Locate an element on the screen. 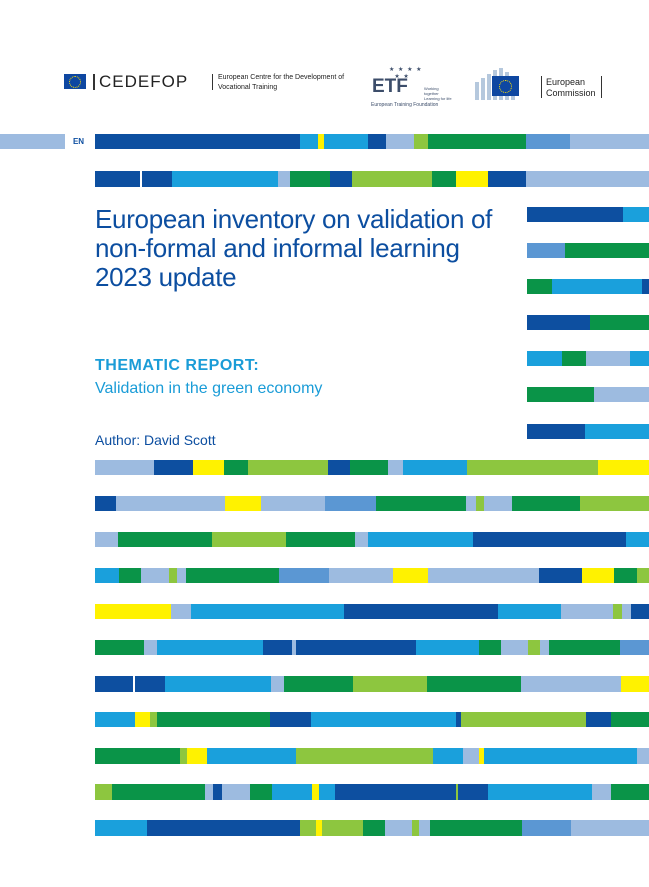  language-badge: EN is located at coordinates (78, 141).